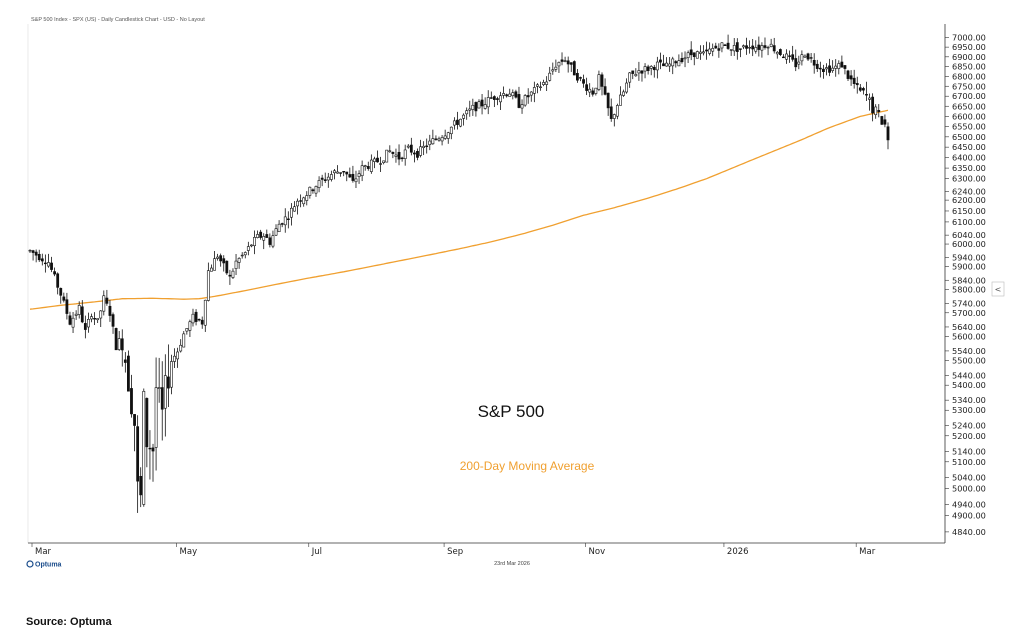  I want to click on y-tick-label: 4840.00, so click(969, 532).